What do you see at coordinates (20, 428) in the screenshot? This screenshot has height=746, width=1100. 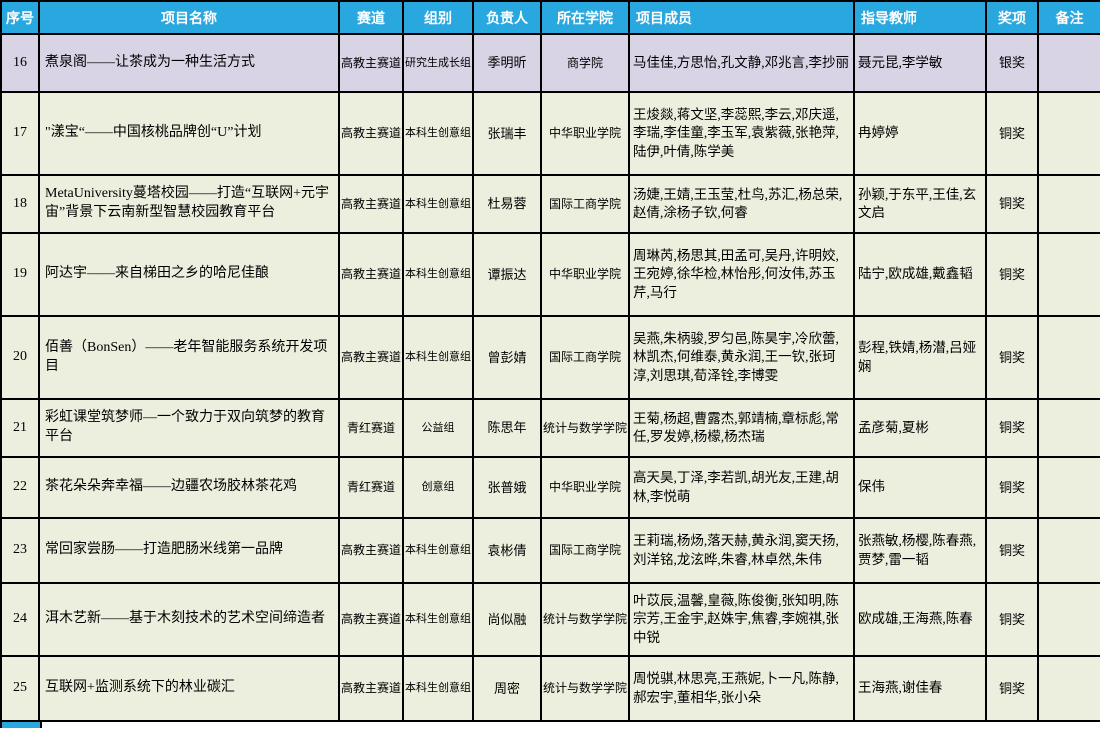 I see `cell-no: 21` at bounding box center [20, 428].